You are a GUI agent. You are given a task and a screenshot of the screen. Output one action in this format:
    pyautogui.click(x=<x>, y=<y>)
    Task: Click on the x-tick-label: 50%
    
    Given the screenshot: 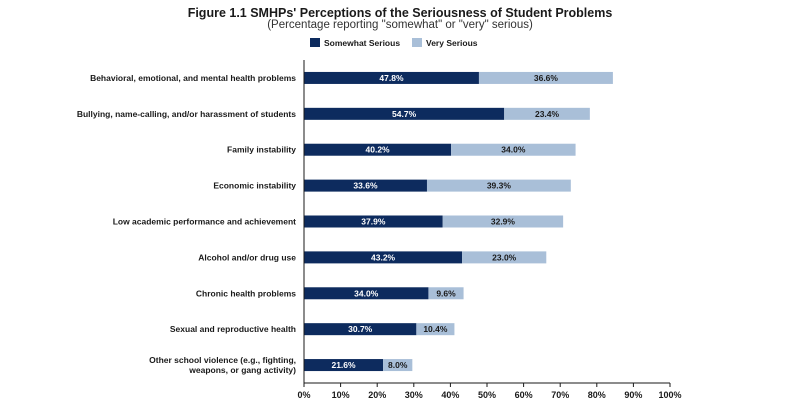 What is the action you would take?
    pyautogui.click(x=487, y=395)
    